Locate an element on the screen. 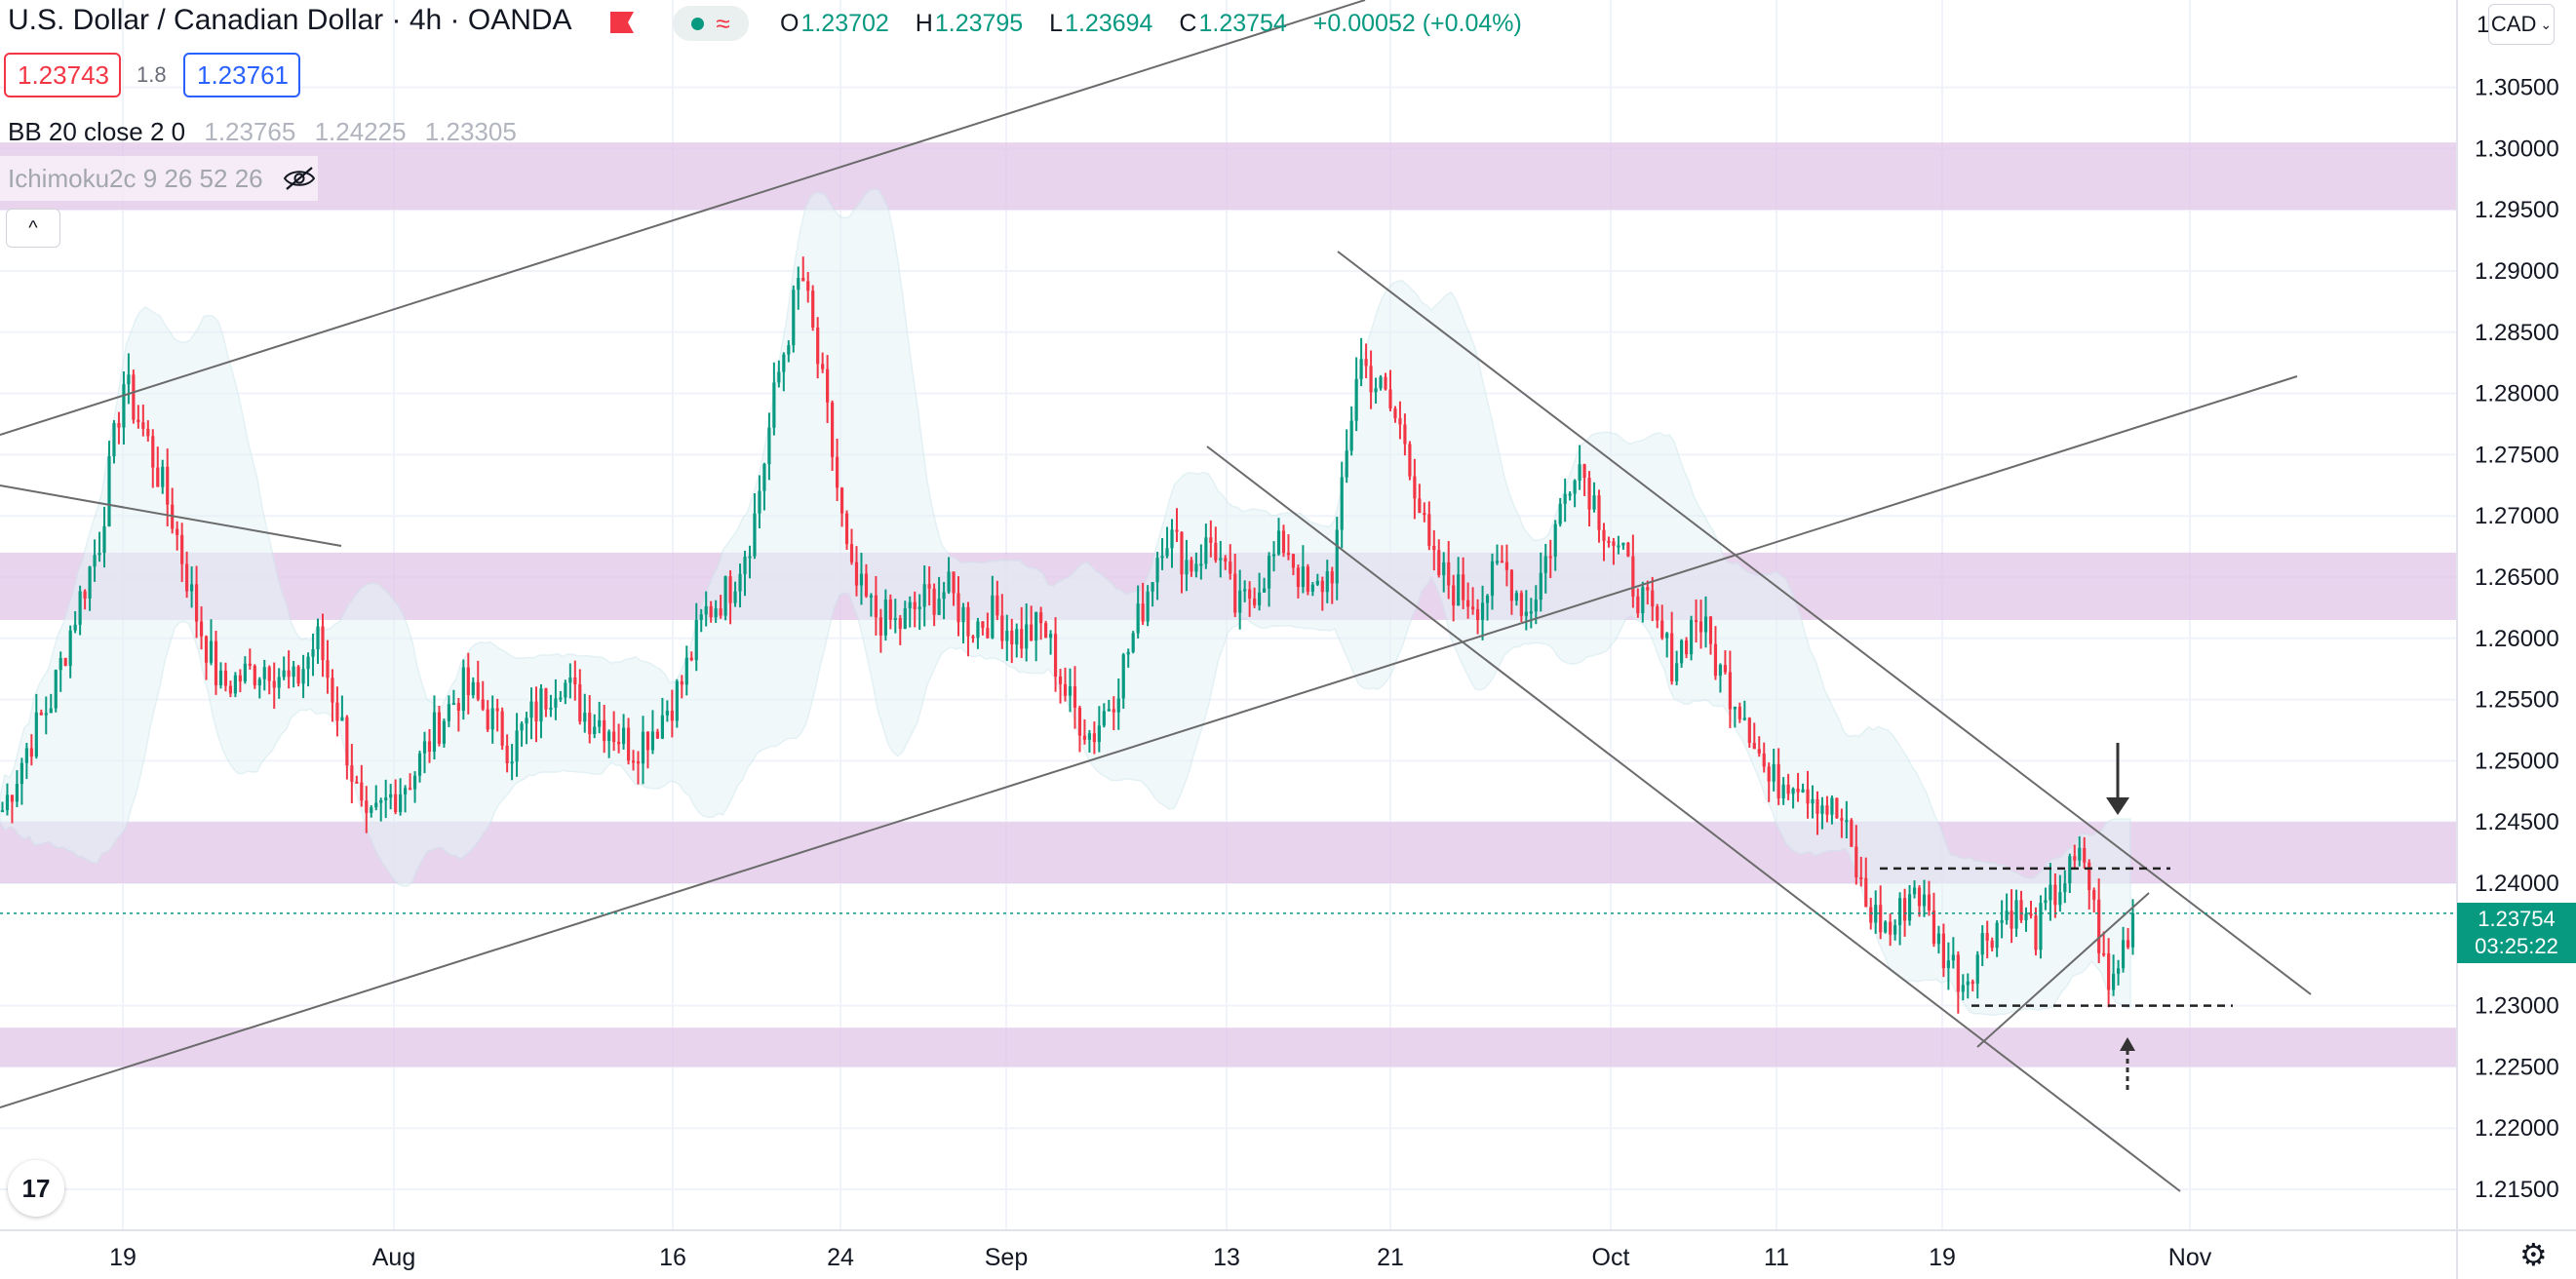 The width and height of the screenshot is (2576, 1279). currency-dropdown: CAD ⌄ is located at coordinates (2521, 24).